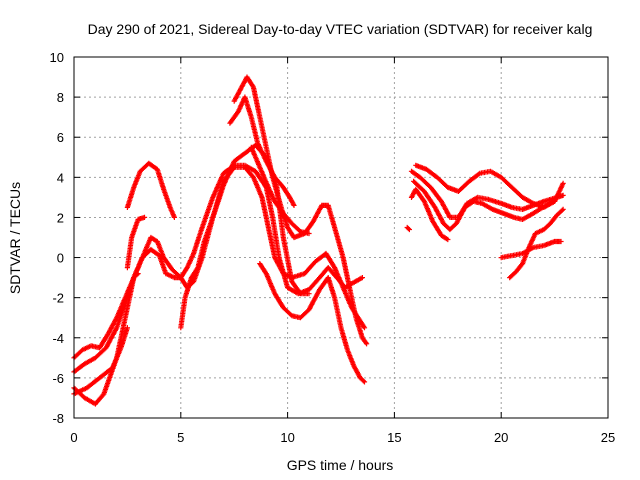 This screenshot has width=640, height=480. What do you see at coordinates (73, 437) in the screenshot?
I see `x-tick-label: 0` at bounding box center [73, 437].